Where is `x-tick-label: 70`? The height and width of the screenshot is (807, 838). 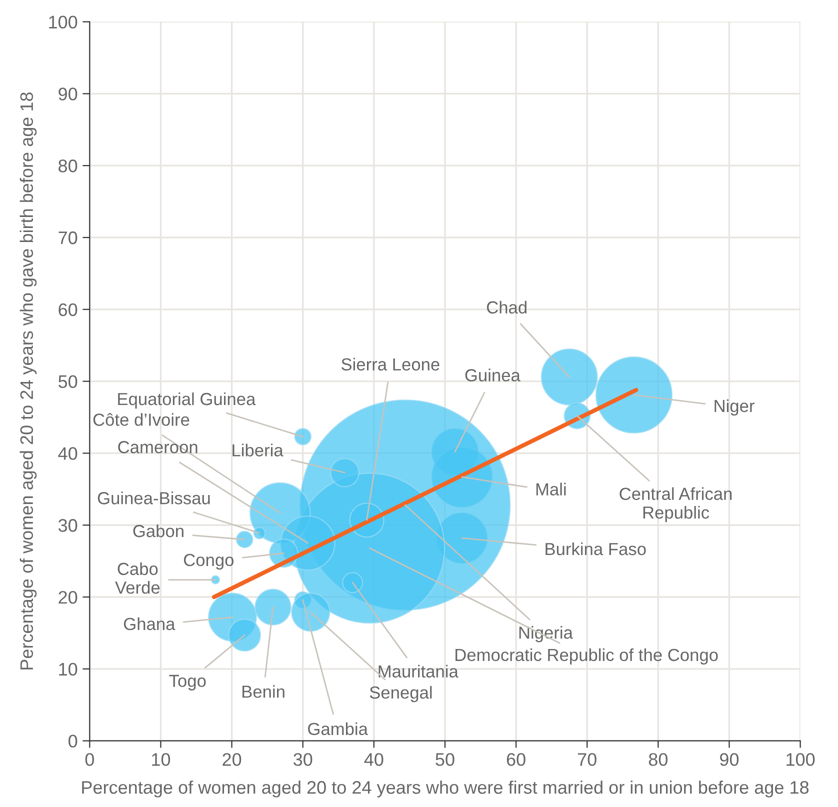 x-tick-label: 70 is located at coordinates (587, 759).